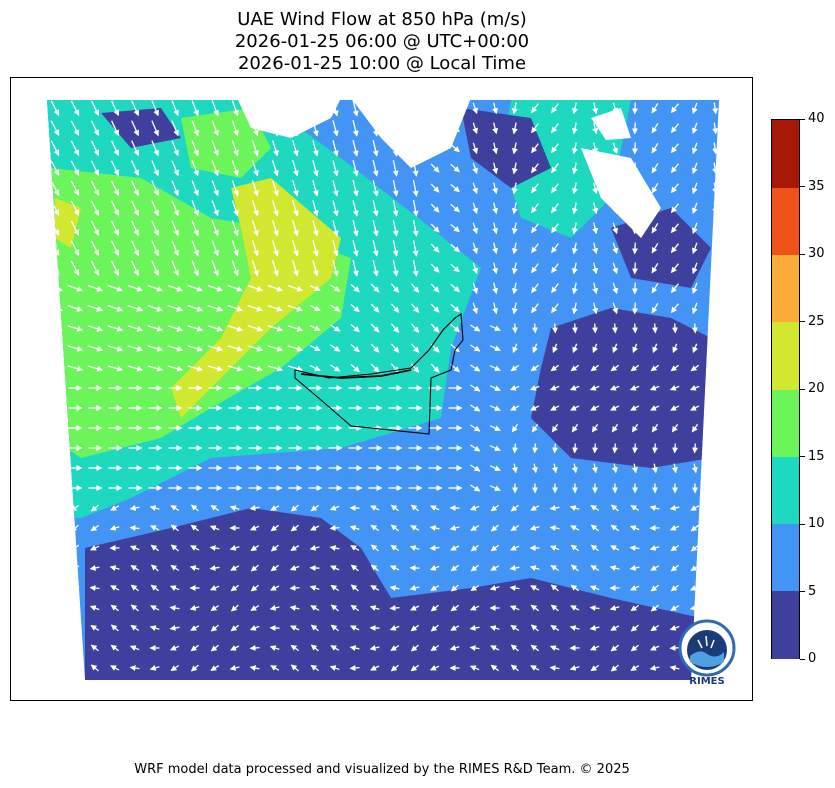 The height and width of the screenshot is (788, 835). Describe the element at coordinates (785, 490) in the screenshot. I see `colorbar-segment` at that location.